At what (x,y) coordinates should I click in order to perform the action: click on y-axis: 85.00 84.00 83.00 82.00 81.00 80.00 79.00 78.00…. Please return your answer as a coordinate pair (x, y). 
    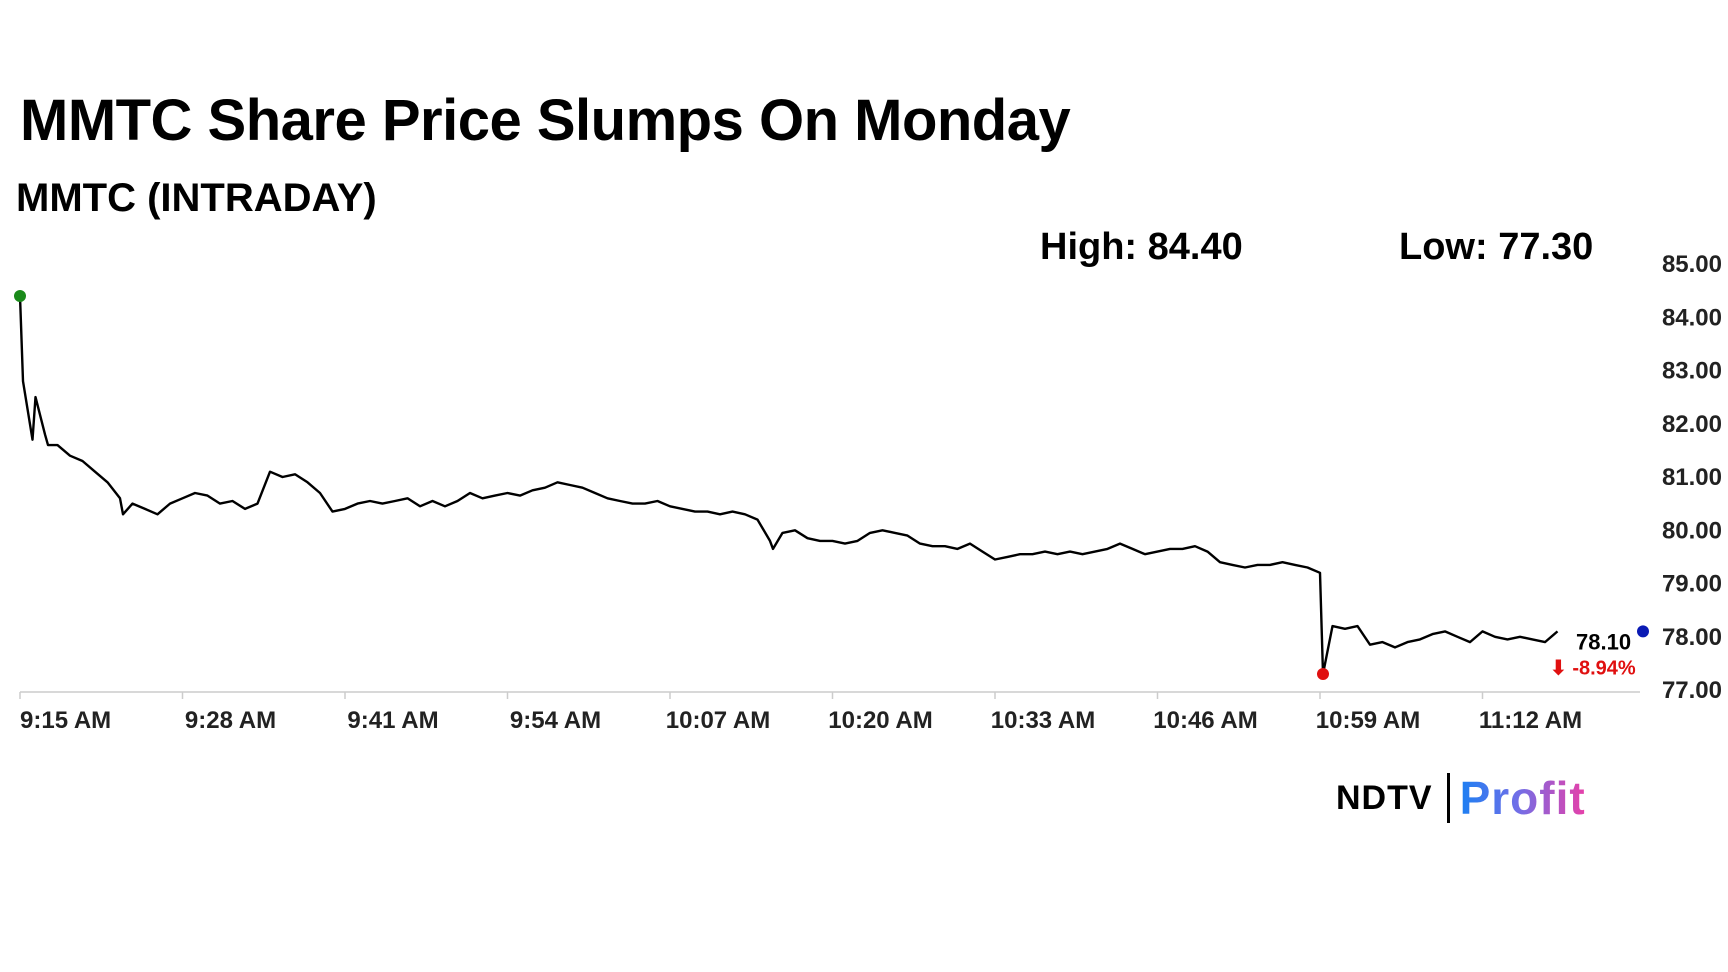
    Looking at the image, I should click on (1692, 477).